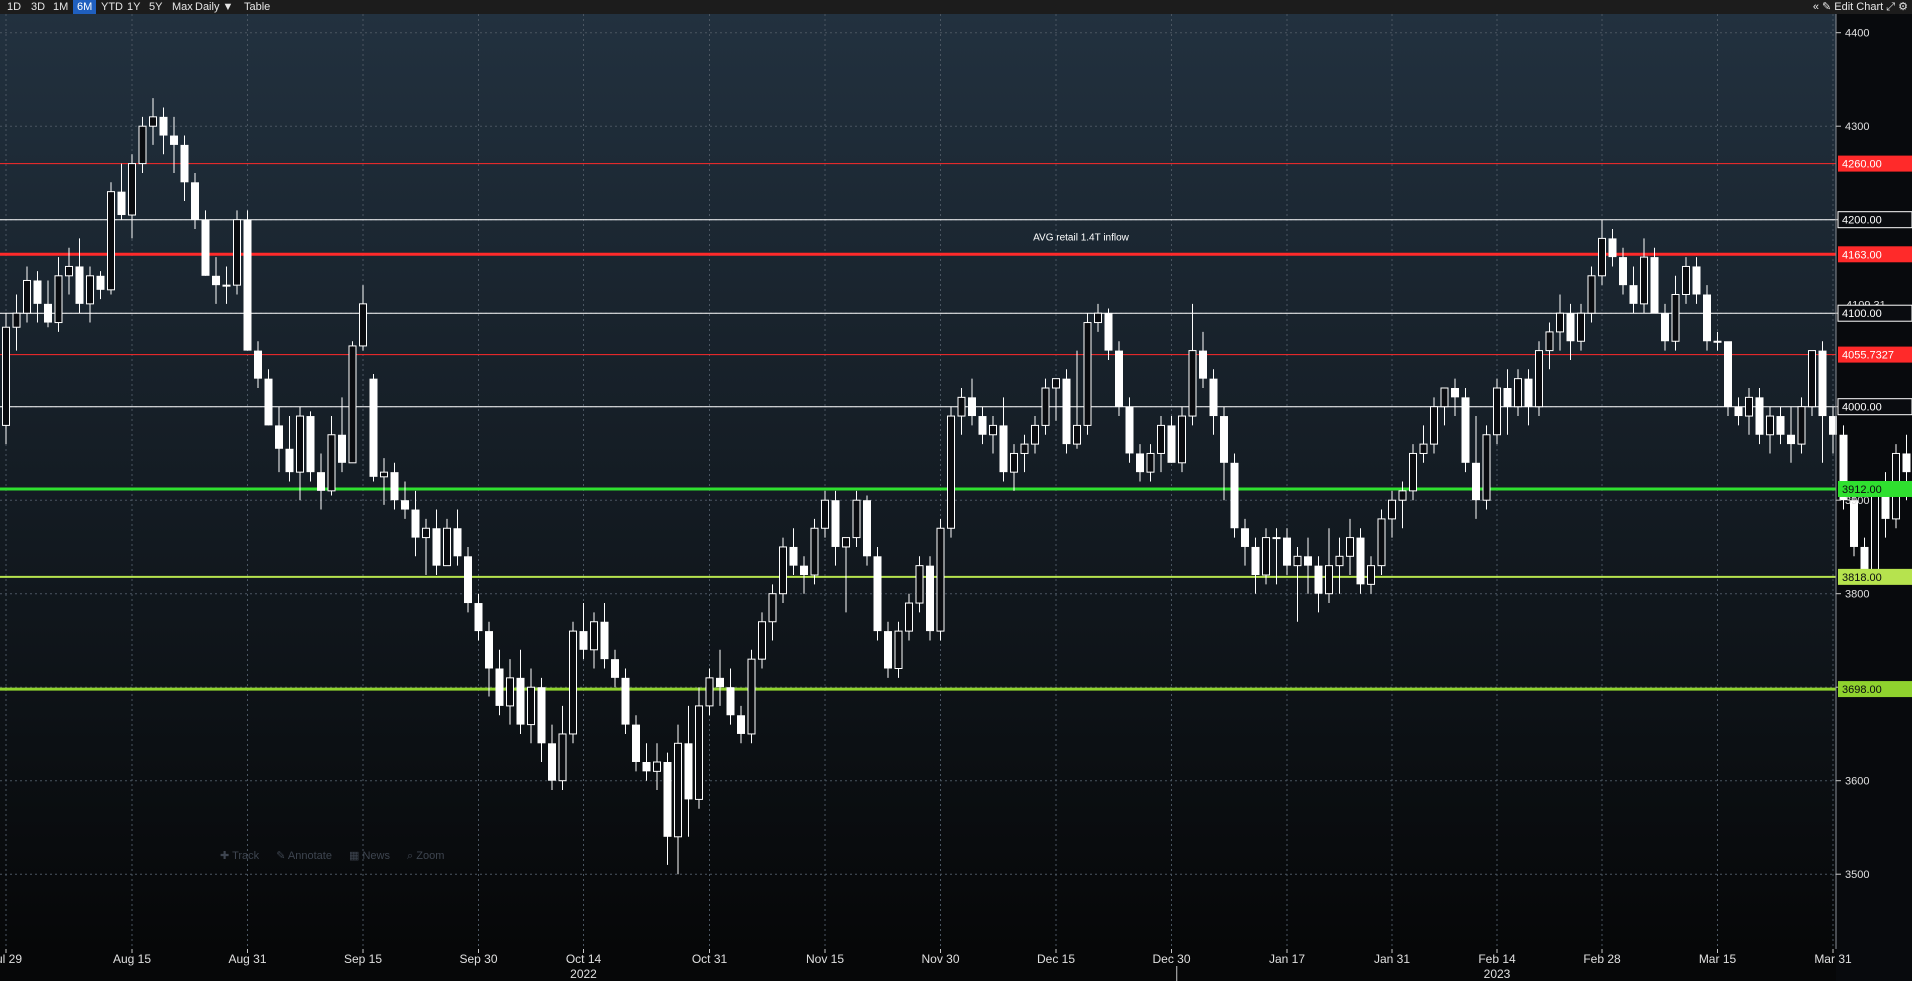 The width and height of the screenshot is (1912, 981). What do you see at coordinates (61, 7) in the screenshot?
I see `range-1m: 1M` at bounding box center [61, 7].